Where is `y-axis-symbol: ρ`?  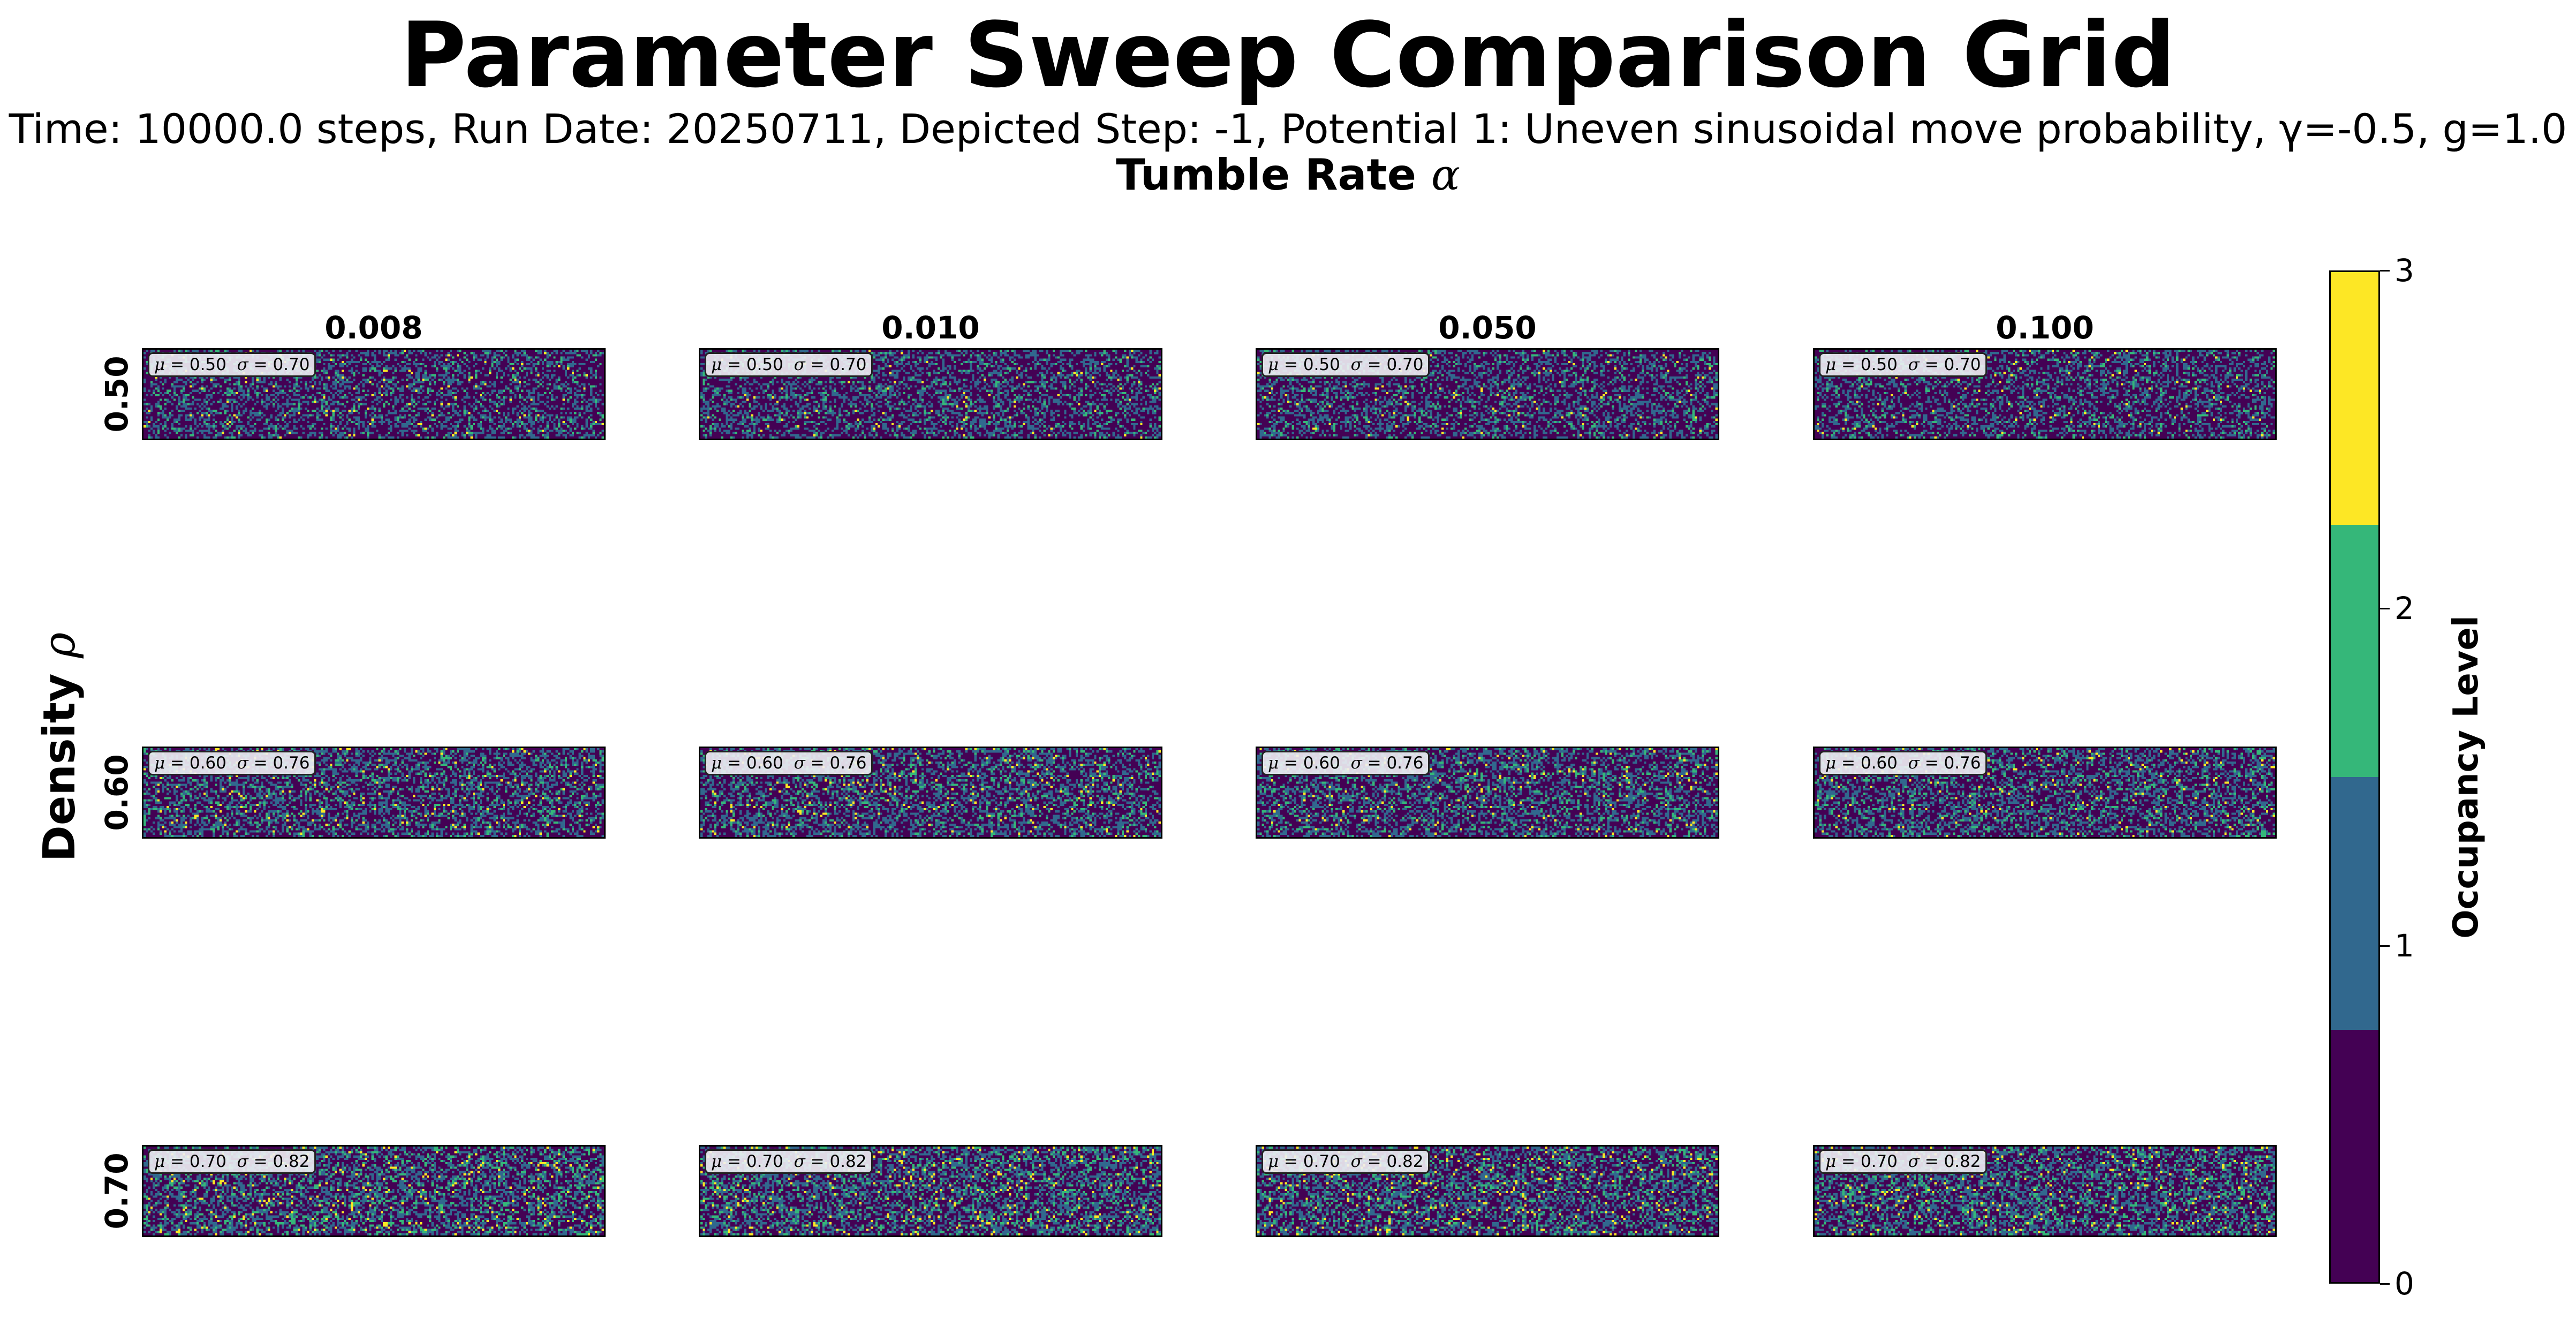 y-axis-symbol: ρ is located at coordinates (59, 645).